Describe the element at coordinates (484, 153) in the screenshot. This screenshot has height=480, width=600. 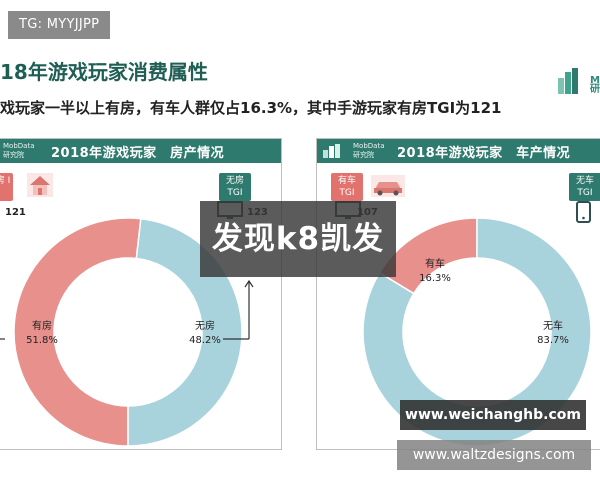
I see `panel-title: 2018年游戏玩家 车产情况` at that location.